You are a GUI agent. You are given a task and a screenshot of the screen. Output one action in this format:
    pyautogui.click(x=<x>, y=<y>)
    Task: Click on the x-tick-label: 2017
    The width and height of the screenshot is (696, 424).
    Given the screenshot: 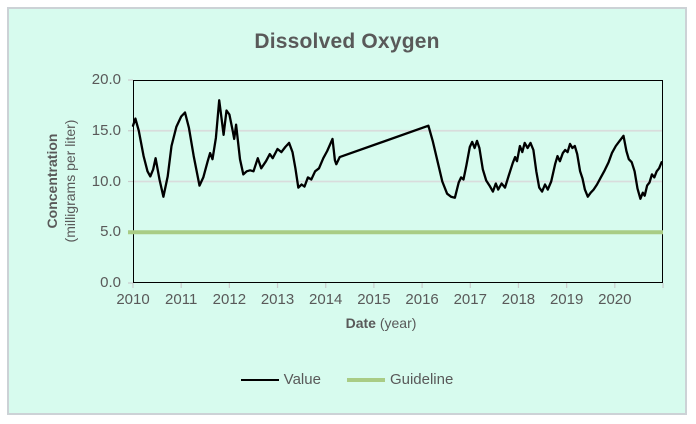 What is the action you would take?
    pyautogui.click(x=470, y=299)
    